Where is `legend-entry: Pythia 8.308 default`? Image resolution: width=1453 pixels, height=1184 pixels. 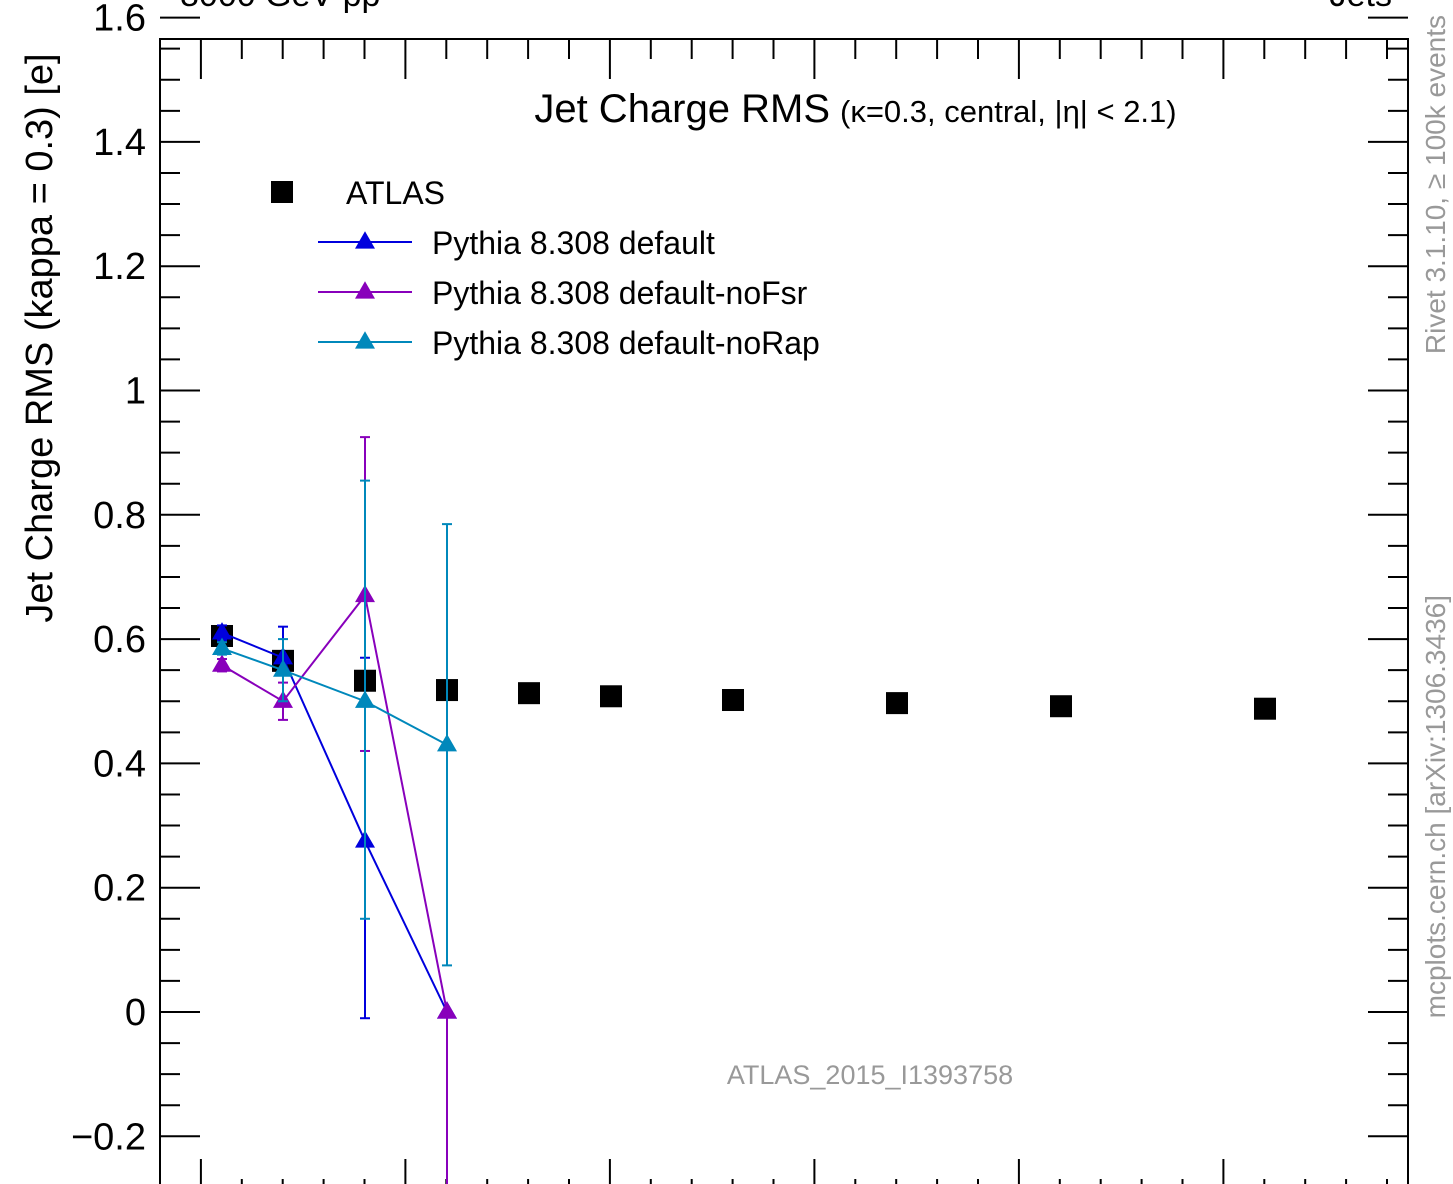
legend-entry: Pythia 8.308 default is located at coordinates (516, 243).